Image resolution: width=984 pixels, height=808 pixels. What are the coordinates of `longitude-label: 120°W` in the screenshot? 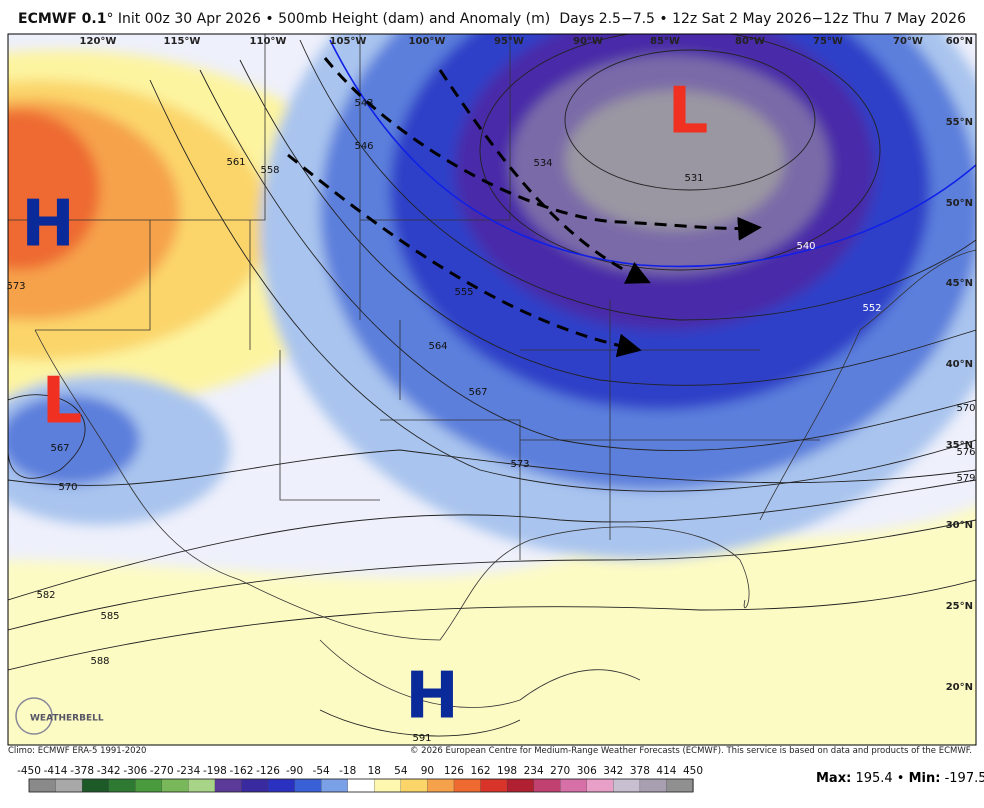 It's located at (98, 41).